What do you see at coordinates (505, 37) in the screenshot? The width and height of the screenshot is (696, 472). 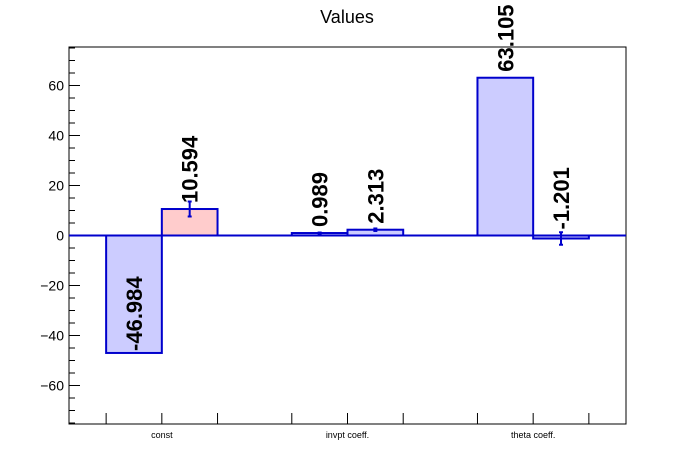 I see `bar-value-label: 63.105` at bounding box center [505, 37].